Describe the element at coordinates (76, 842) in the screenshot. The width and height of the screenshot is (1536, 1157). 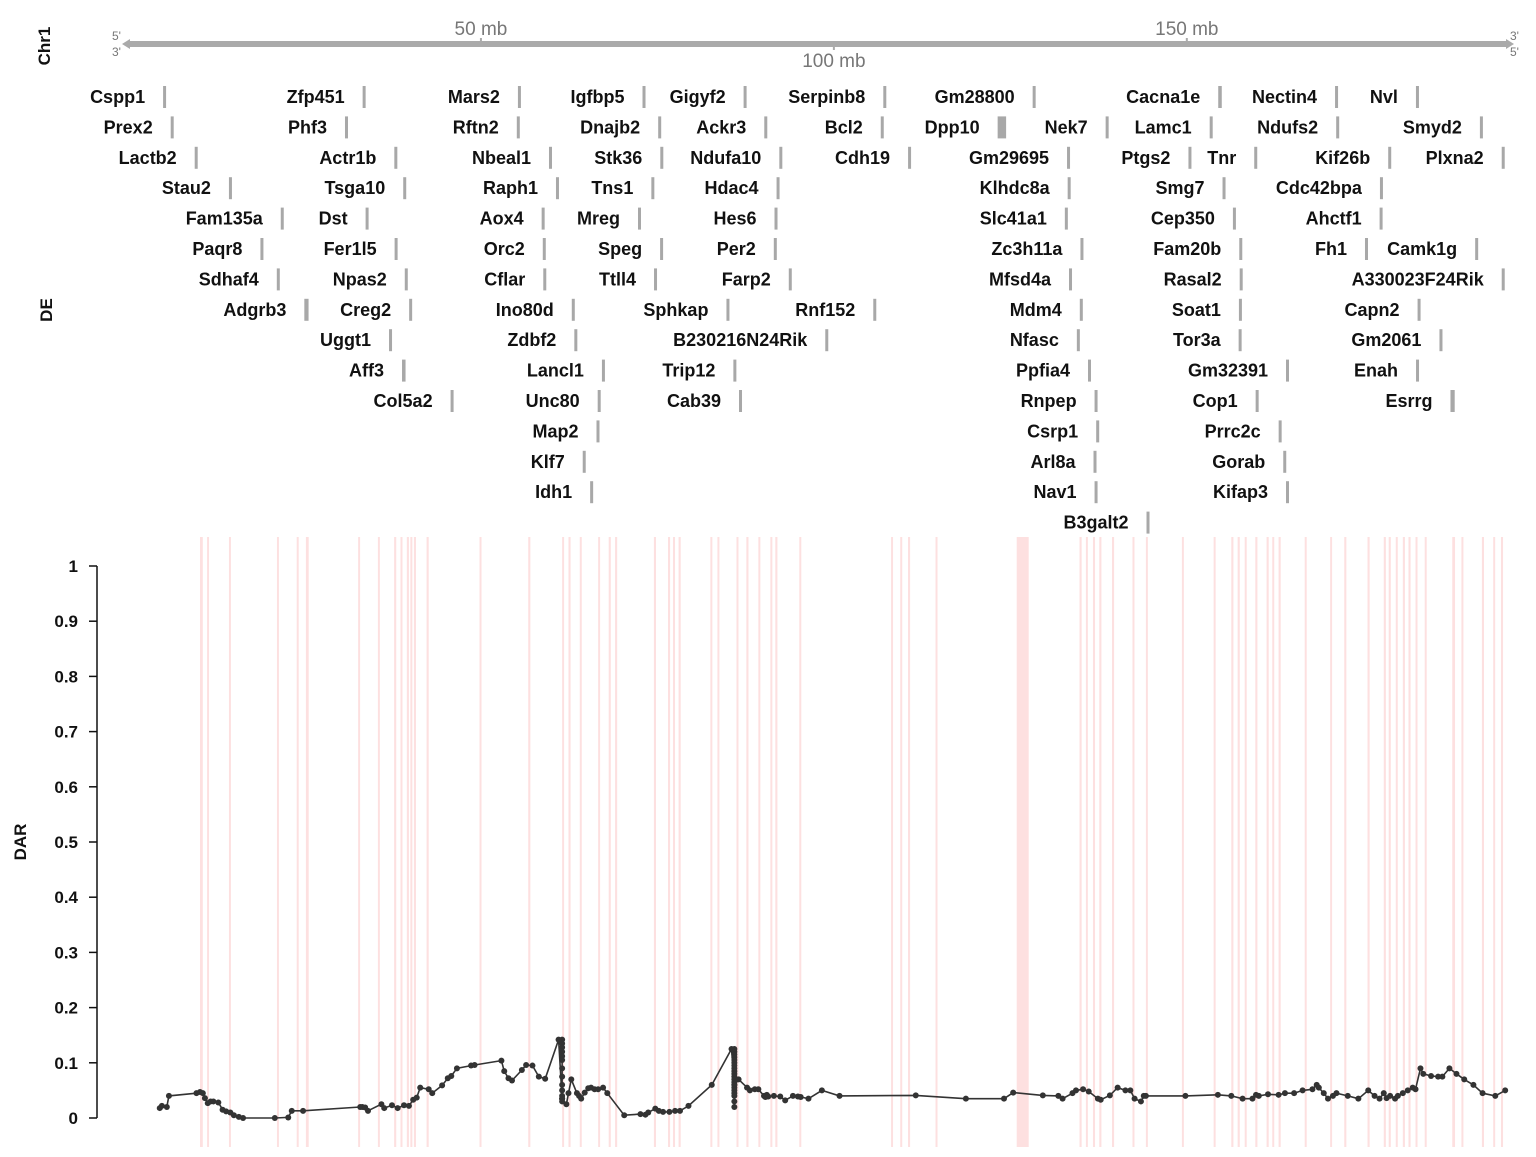
I see `dar-y-axis: 0 0.1 0.2 0.3 0.4 0.5 0.6 0.7 0.8 0.9 1` at that location.